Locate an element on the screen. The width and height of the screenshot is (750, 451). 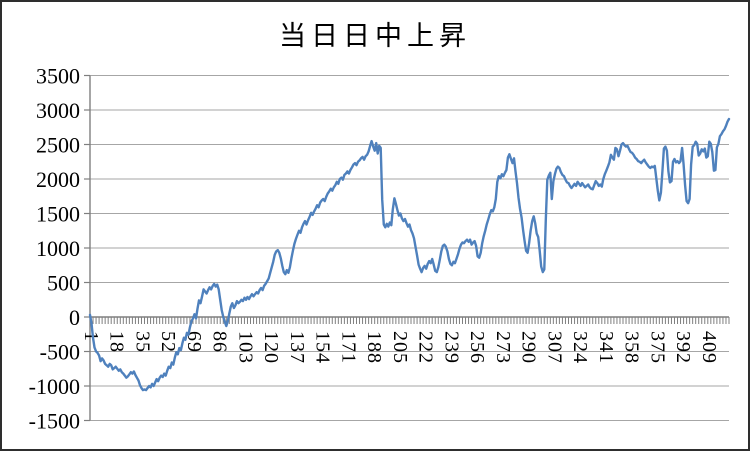
chart-title: 当日日中上昇 is located at coordinates (375, 36).